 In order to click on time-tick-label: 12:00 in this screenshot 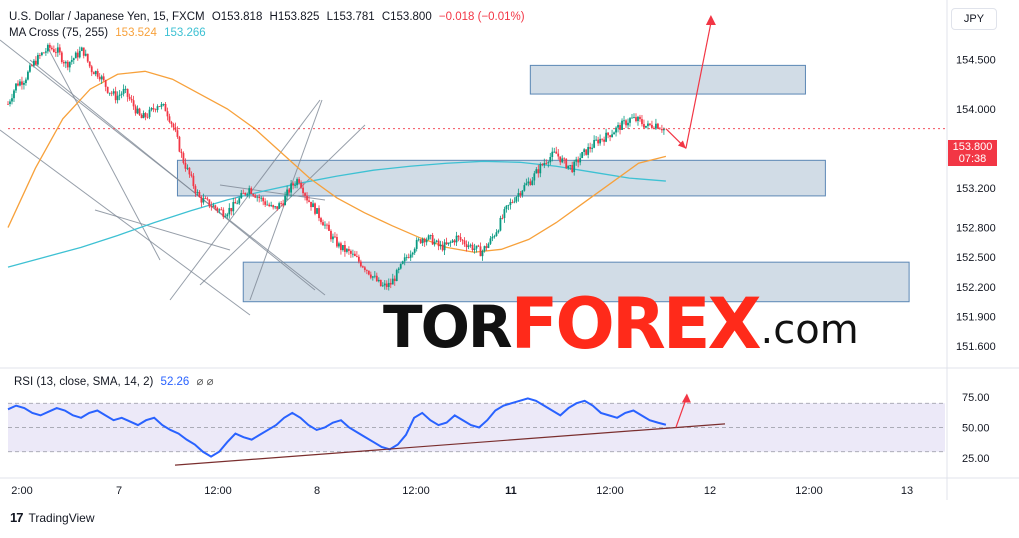, I will do `click(218, 491)`.